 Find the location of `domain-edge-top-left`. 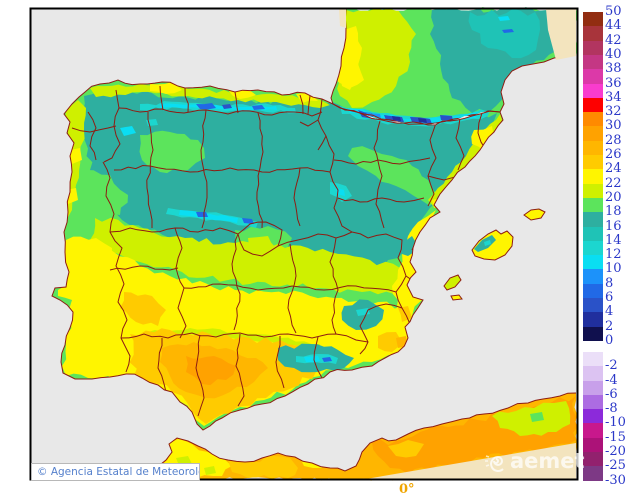

domain-edge-top-left is located at coordinates (342, 18).